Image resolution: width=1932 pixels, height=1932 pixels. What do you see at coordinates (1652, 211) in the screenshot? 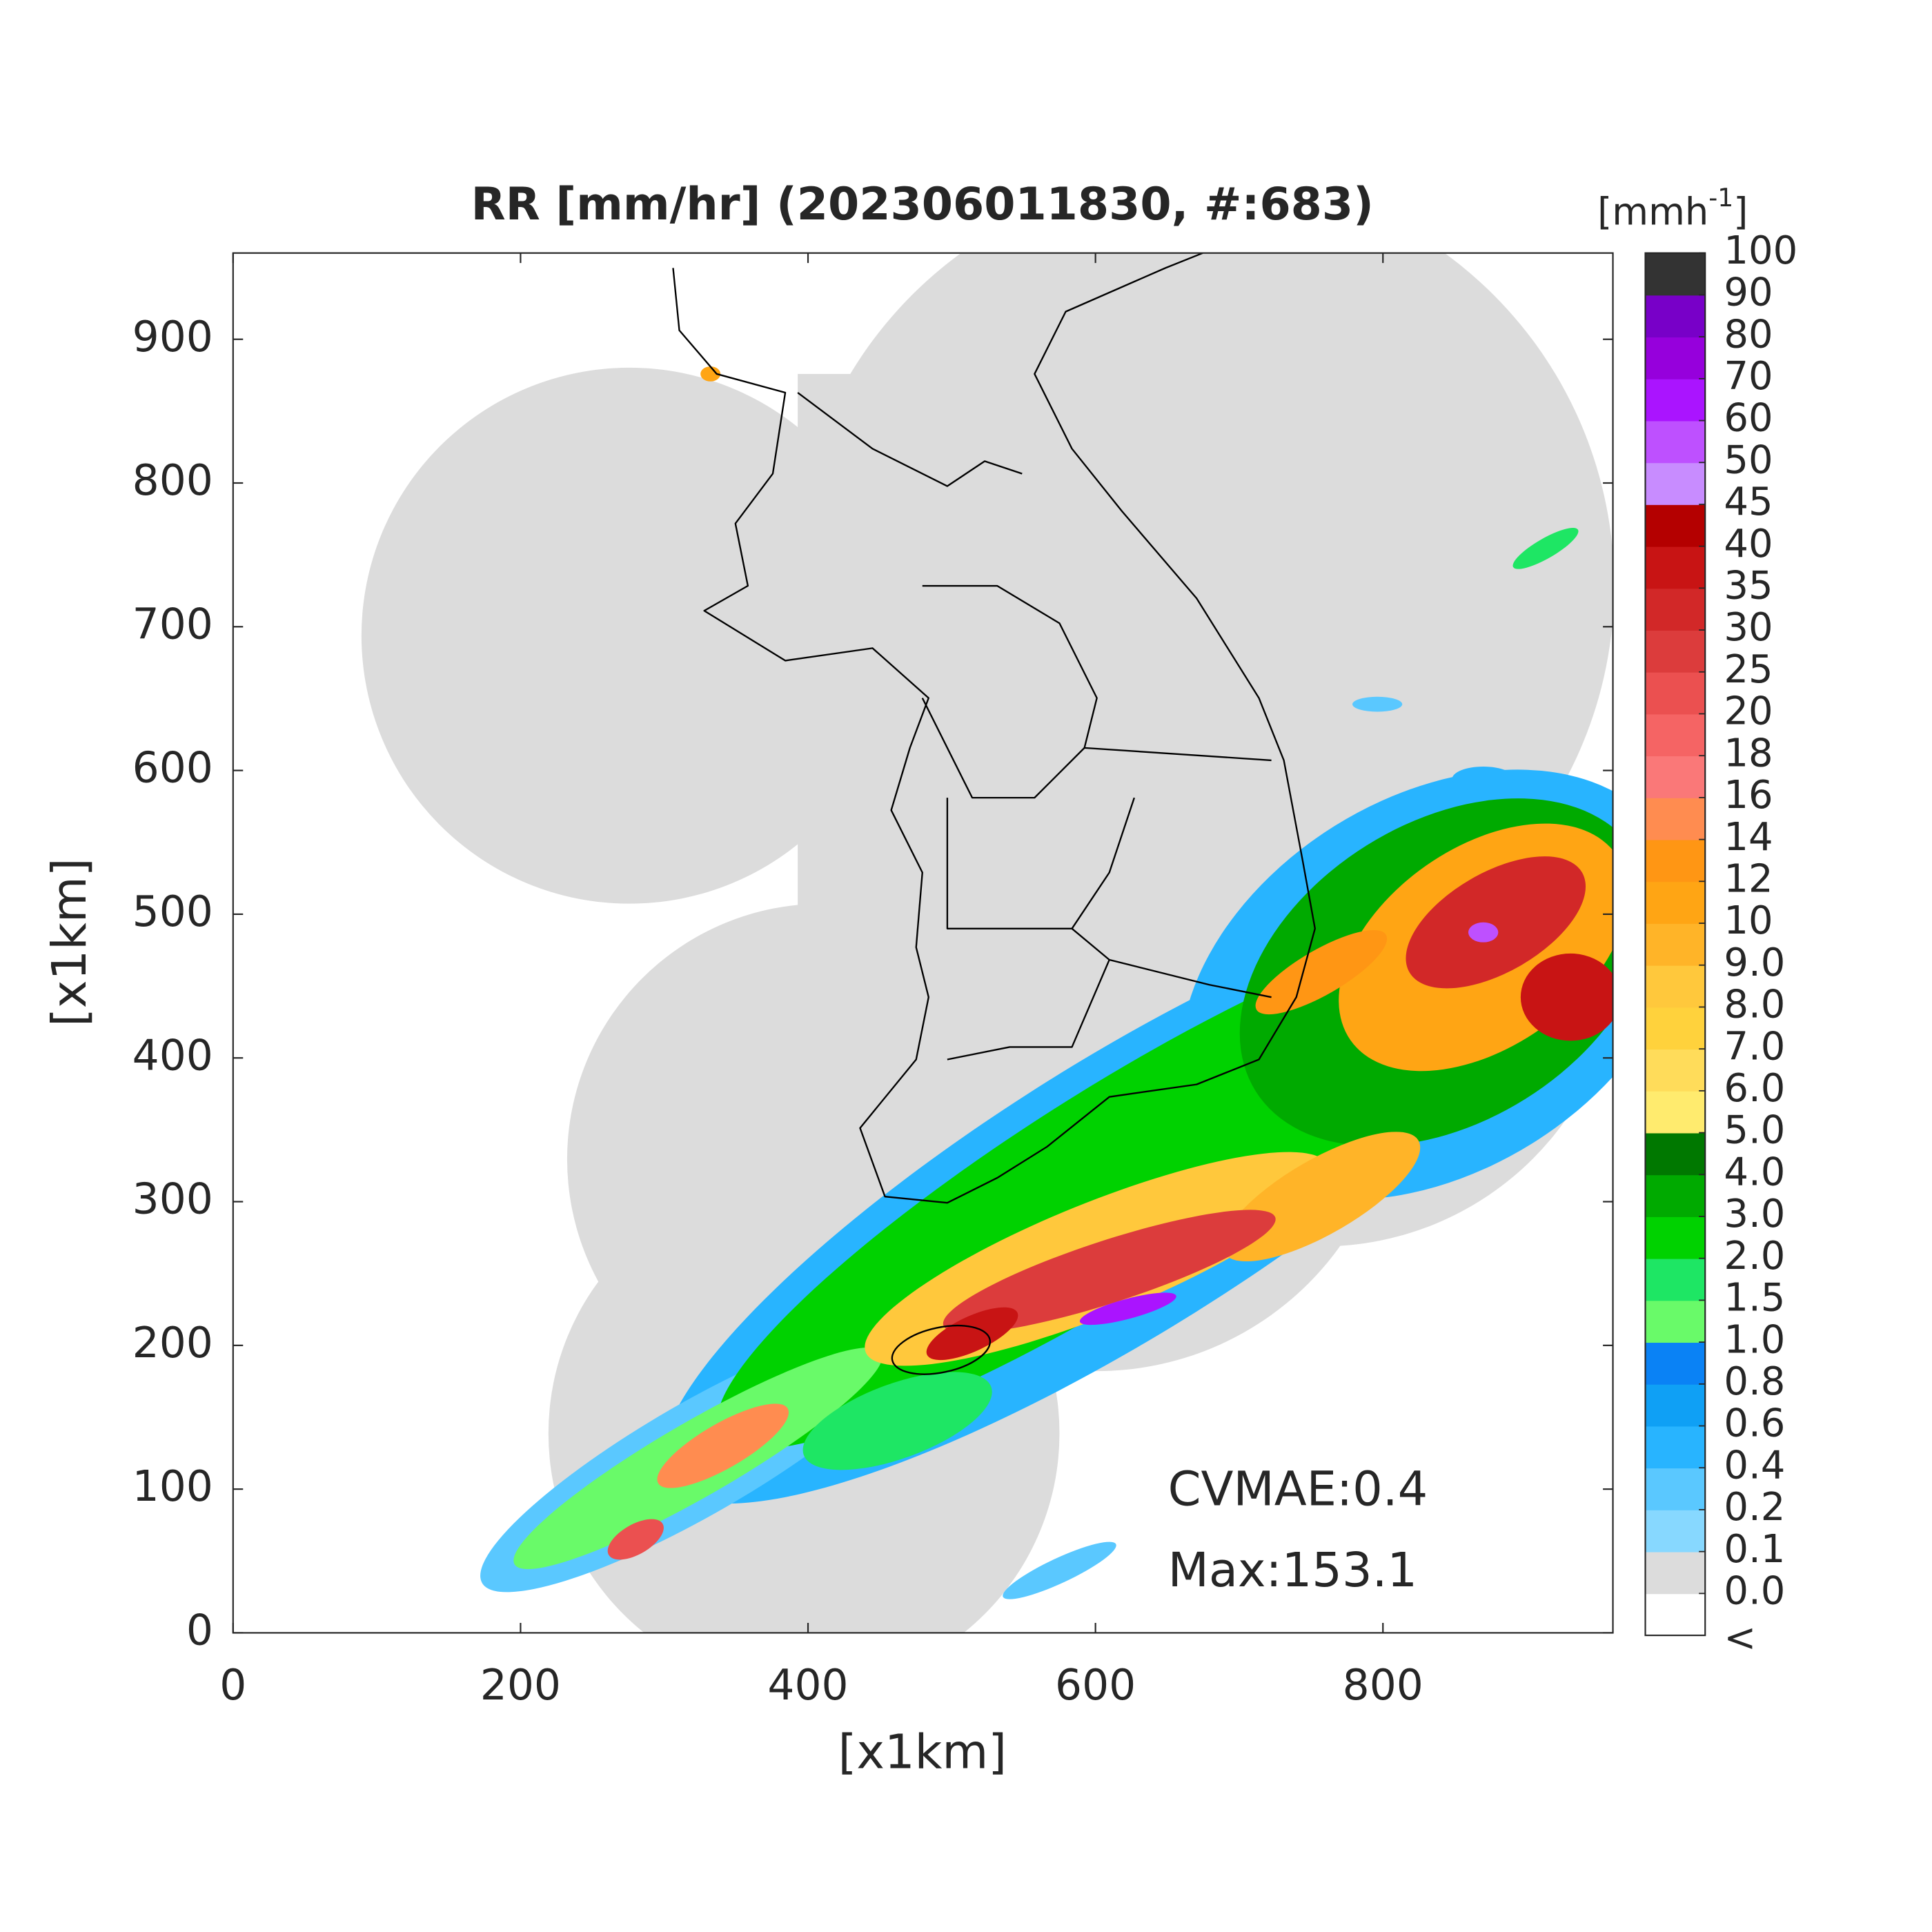
I see `colorbar-title-part: [mmh` at bounding box center [1652, 211].